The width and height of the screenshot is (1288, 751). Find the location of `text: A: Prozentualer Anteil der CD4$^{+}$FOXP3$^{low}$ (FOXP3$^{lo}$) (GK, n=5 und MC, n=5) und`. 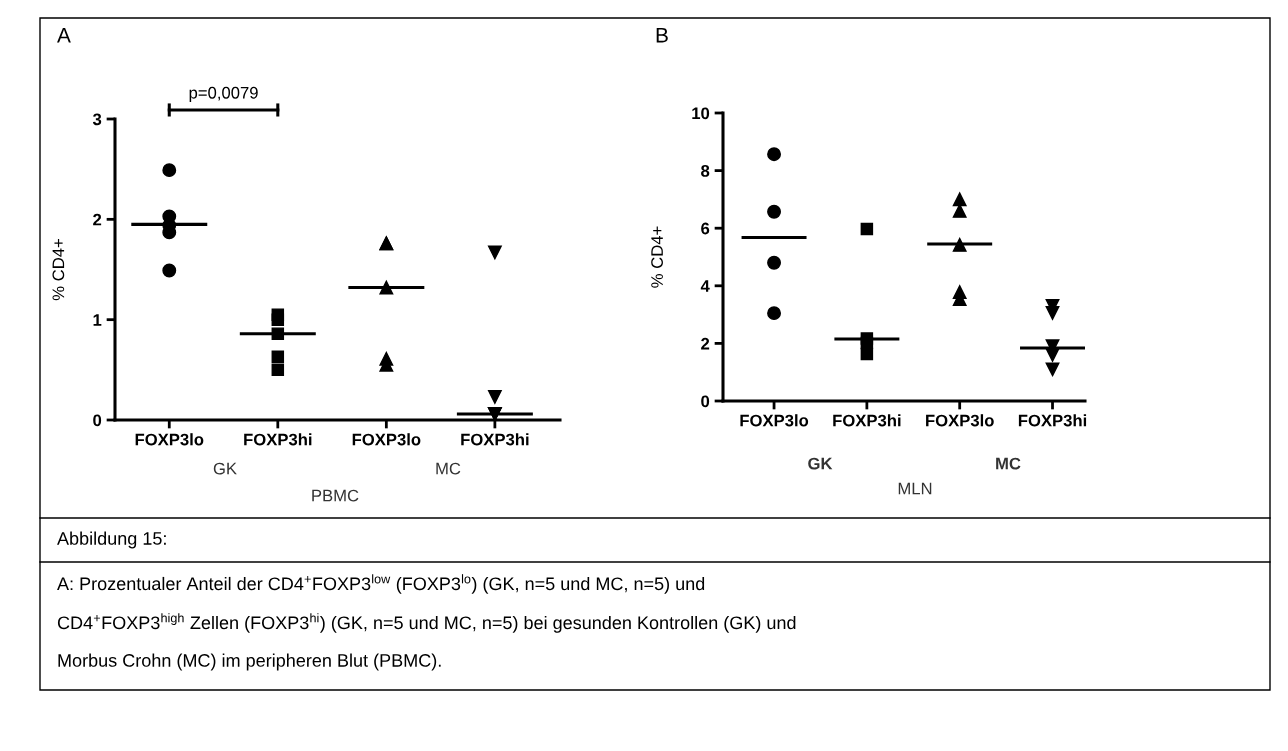

text: A: Prozentualer Anteil der CD4$^{+}$FOXP3$^{low}$ (FOXP3$^{lo}$) (GK, n=5 und MC, n=5) und is located at coordinates (381, 584).